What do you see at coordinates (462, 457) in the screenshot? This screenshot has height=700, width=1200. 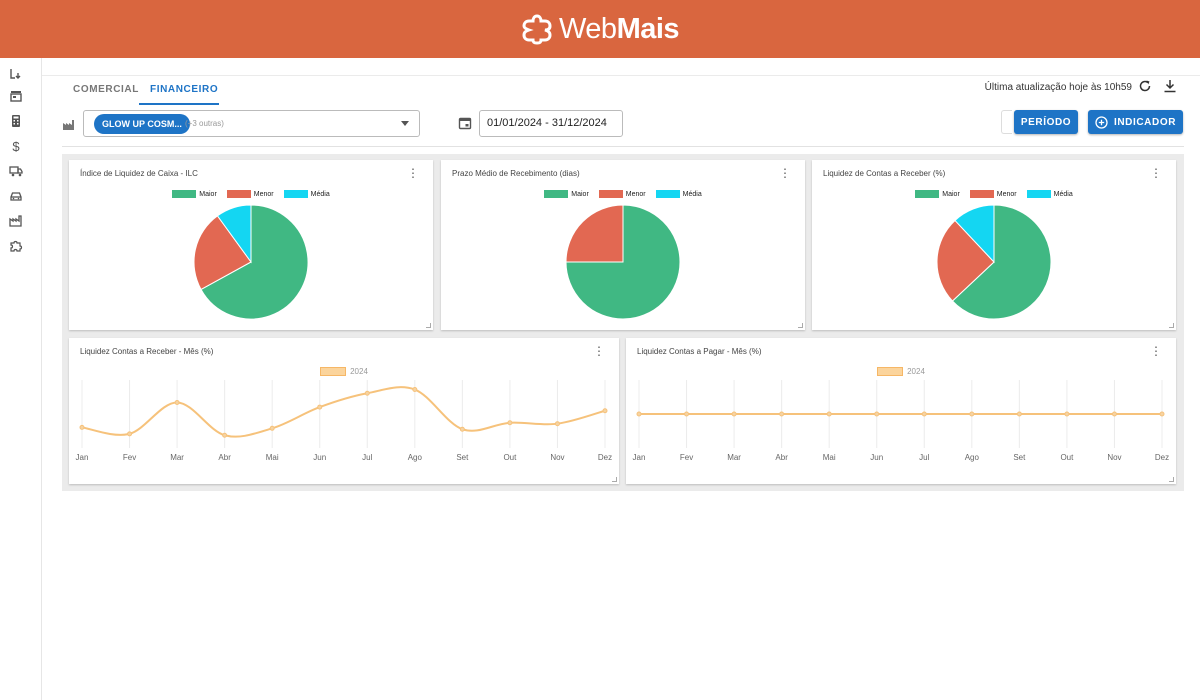 I see `x-tick-label: Set` at bounding box center [462, 457].